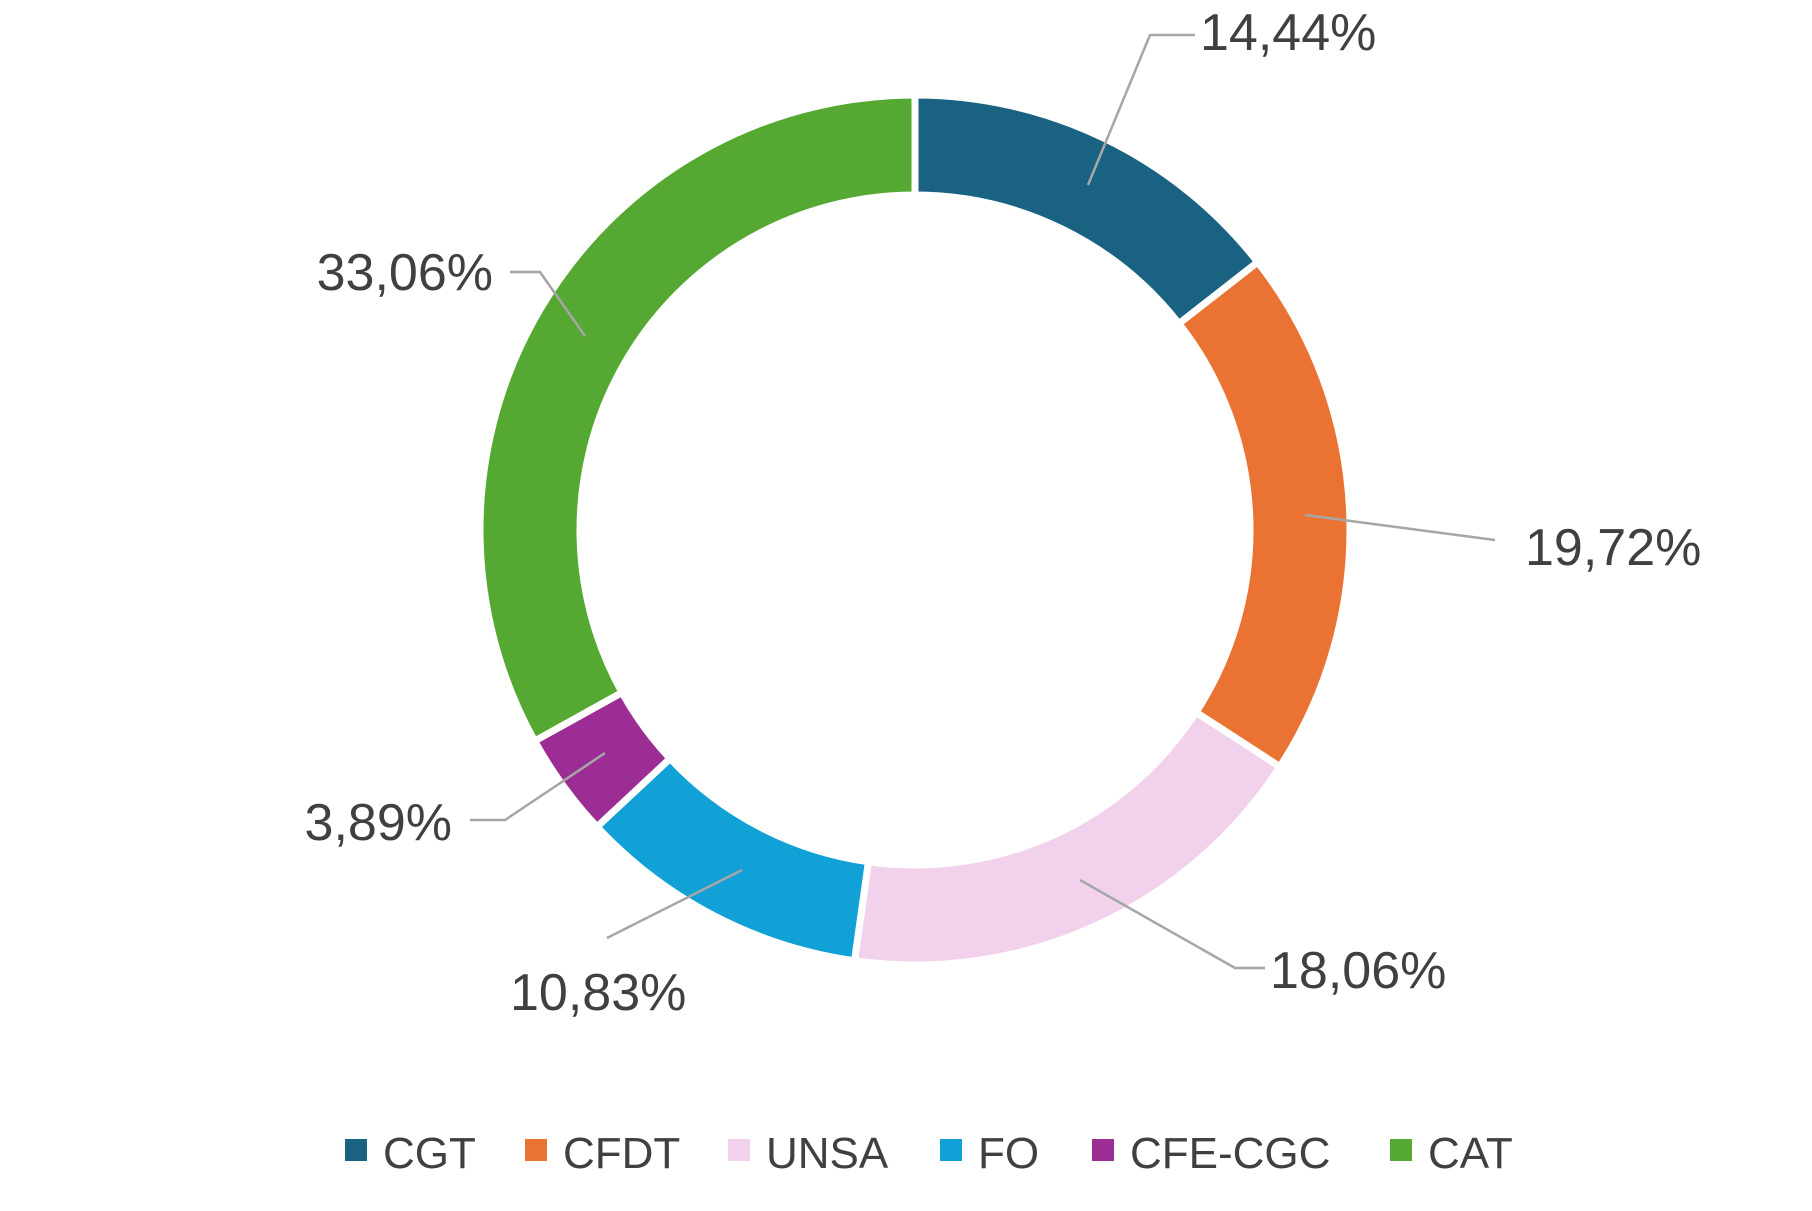 The image size is (1812, 1211). Describe the element at coordinates (429, 1153) in the screenshot. I see `legend-label-cgt: CGT` at that location.